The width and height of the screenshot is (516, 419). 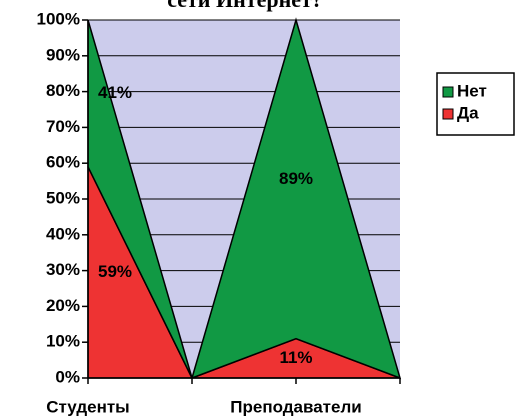 I want to click on data-label: 59%, so click(x=115, y=271).